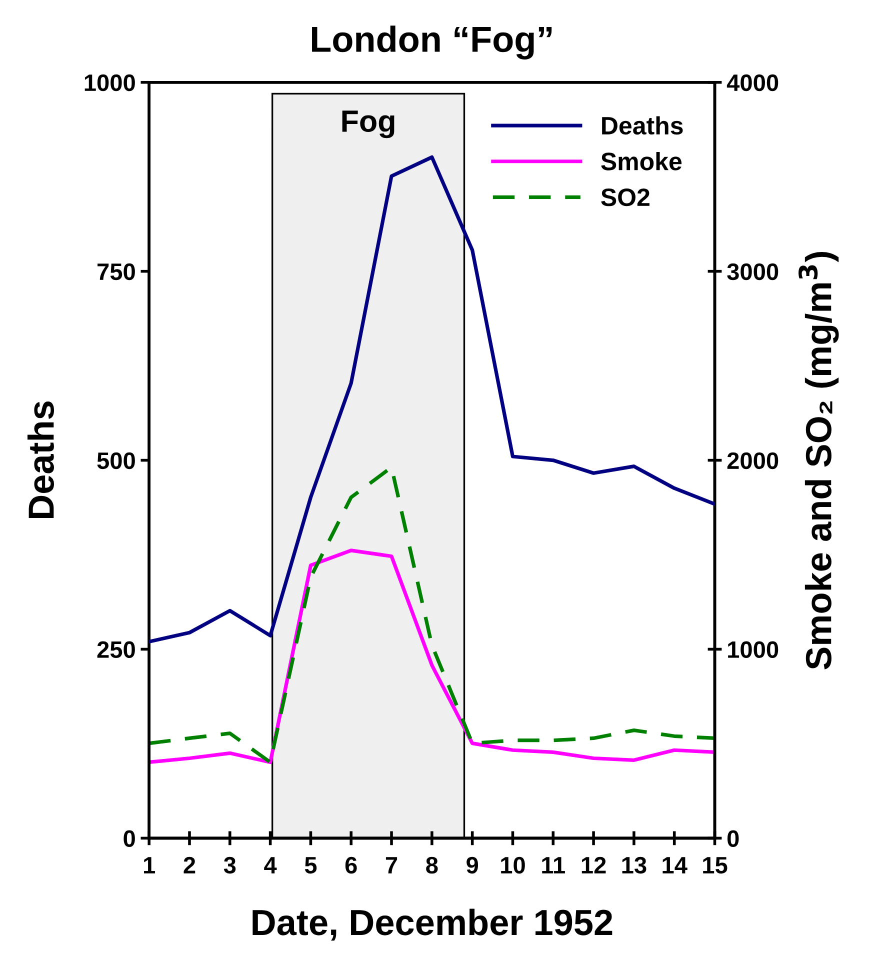 The width and height of the screenshot is (877, 969). I want to click on x-tick-label: 3, so click(230, 865).